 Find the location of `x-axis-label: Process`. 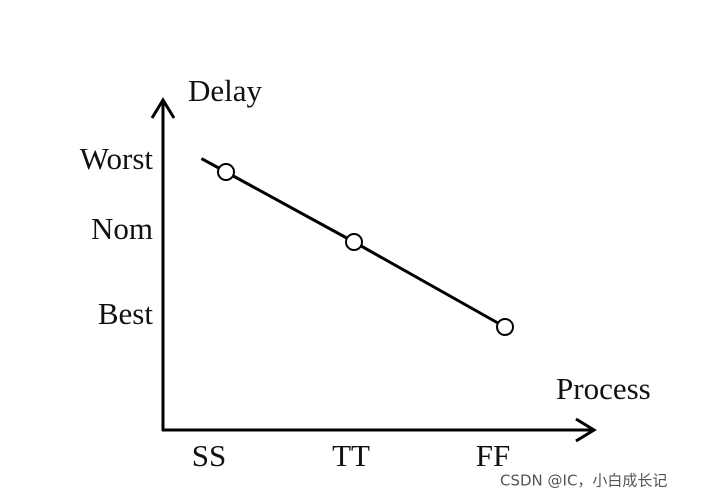

x-axis-label: Process is located at coordinates (603, 388).